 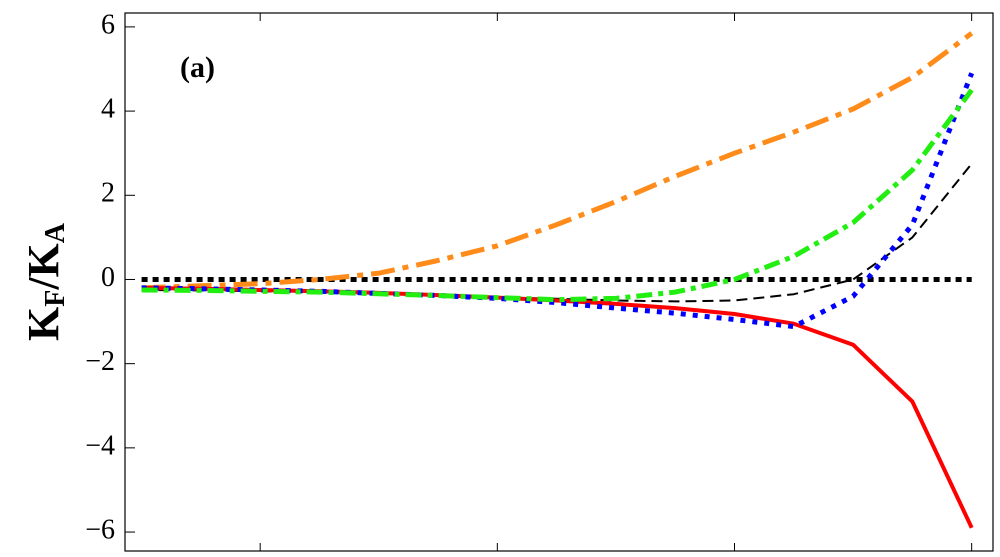 I want to click on y-label-part: /K, so click(x=43, y=266).